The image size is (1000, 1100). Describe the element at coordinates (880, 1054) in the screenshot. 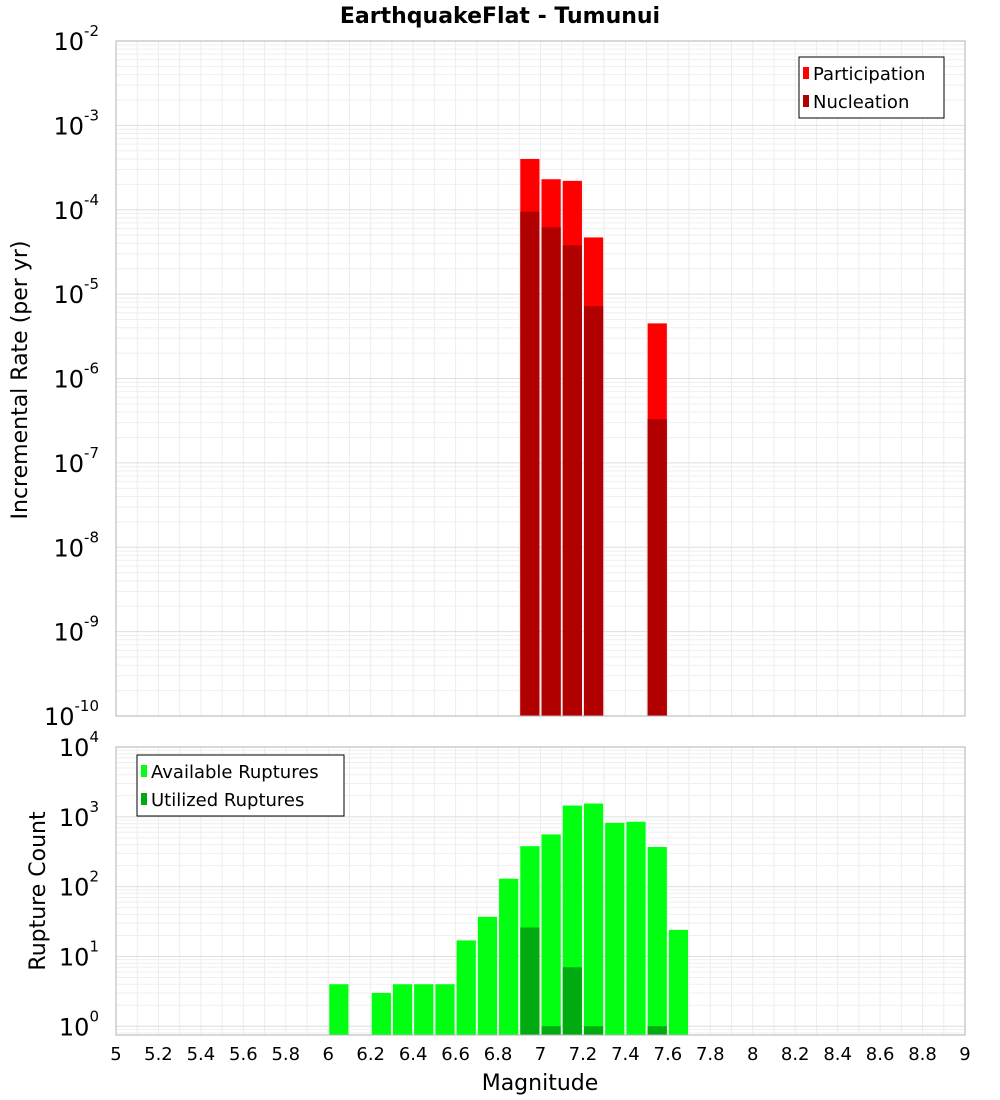

I see `x-tick-label: 8.6` at that location.